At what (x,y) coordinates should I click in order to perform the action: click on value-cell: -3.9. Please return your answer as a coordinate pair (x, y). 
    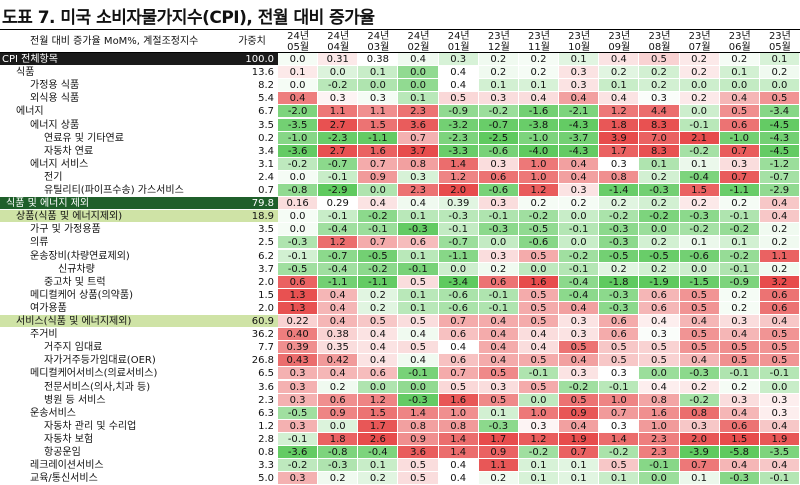
    Looking at the image, I should click on (699, 453).